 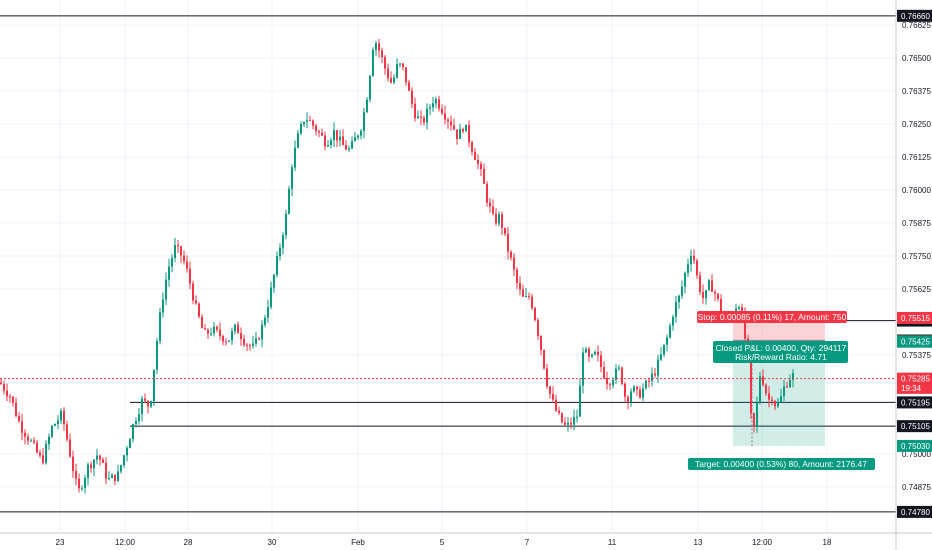 I want to click on stop-label-text: Stop: 0.00085 (0.11%) 17, Amount: 750, so click(x=772, y=317).